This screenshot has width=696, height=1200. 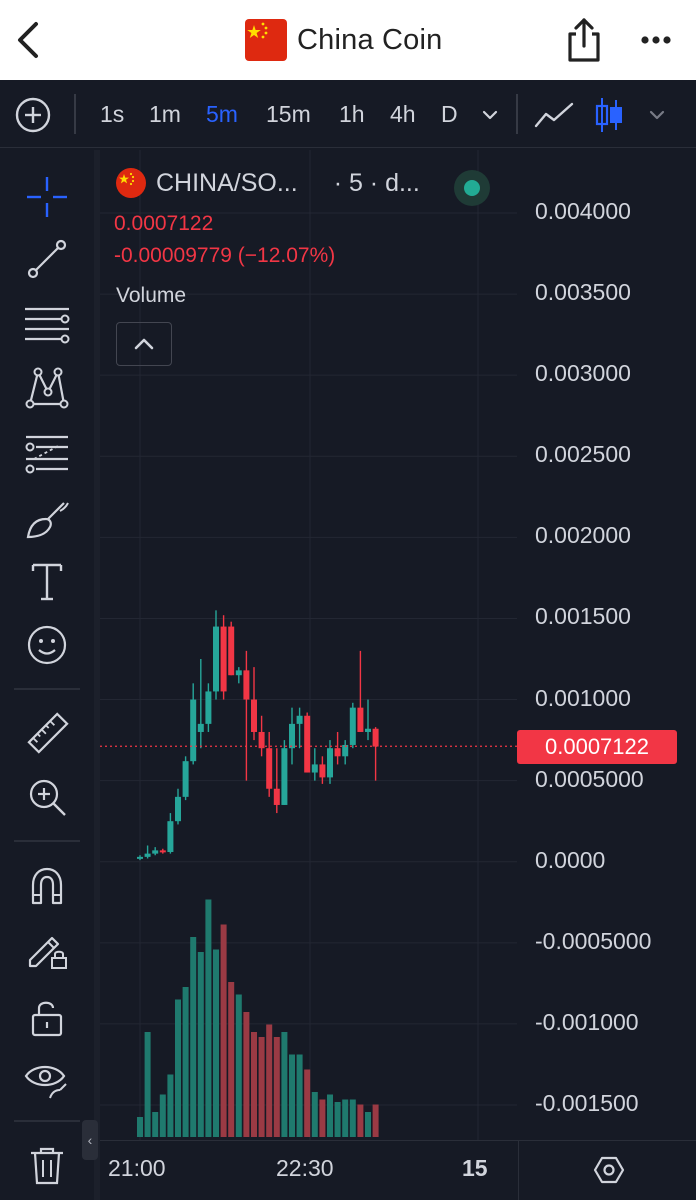 I want to click on add-indicator-icon, so click(x=33, y=115).